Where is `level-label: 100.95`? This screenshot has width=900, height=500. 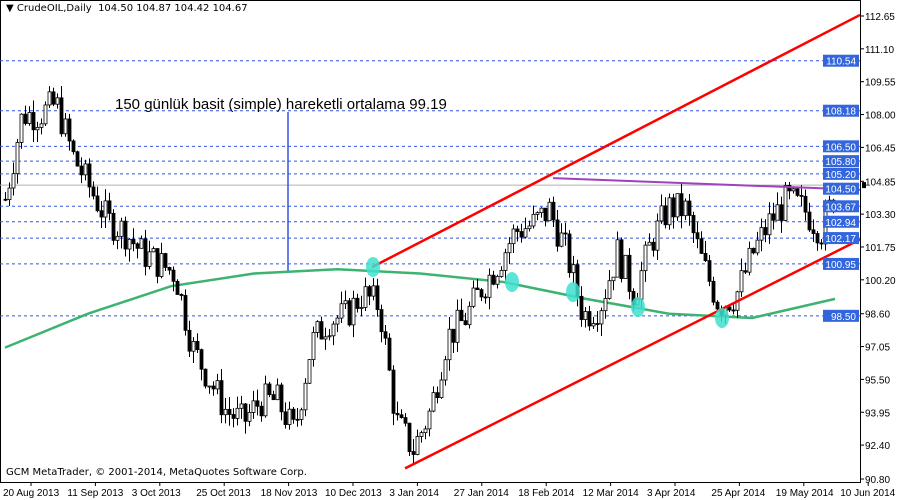
level-label: 100.95 is located at coordinates (840, 265).